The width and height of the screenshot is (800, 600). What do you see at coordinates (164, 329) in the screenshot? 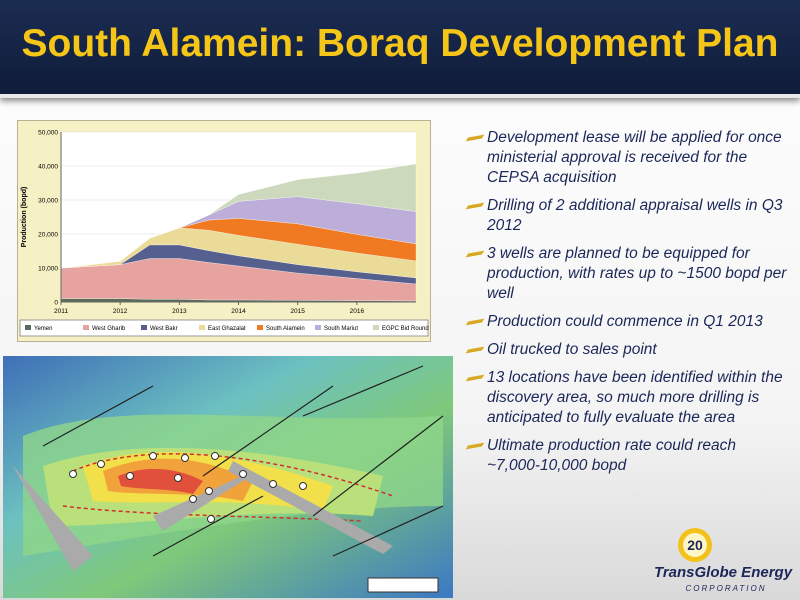
I see `legend-label: West Bakr` at bounding box center [164, 329].